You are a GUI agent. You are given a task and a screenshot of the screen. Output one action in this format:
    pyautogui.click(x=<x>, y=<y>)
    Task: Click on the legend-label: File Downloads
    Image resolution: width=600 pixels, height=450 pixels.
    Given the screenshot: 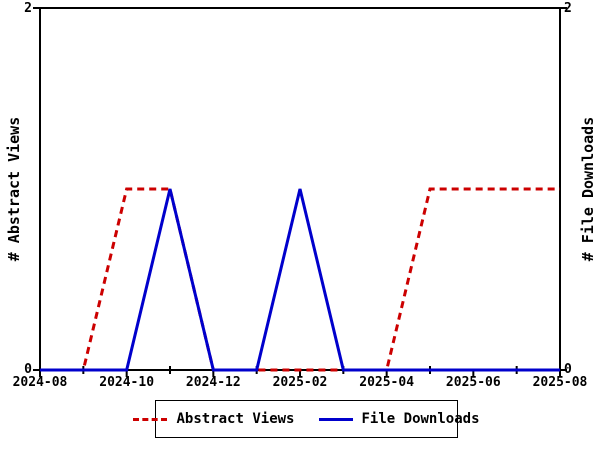 What is the action you would take?
    pyautogui.click(x=420, y=419)
    